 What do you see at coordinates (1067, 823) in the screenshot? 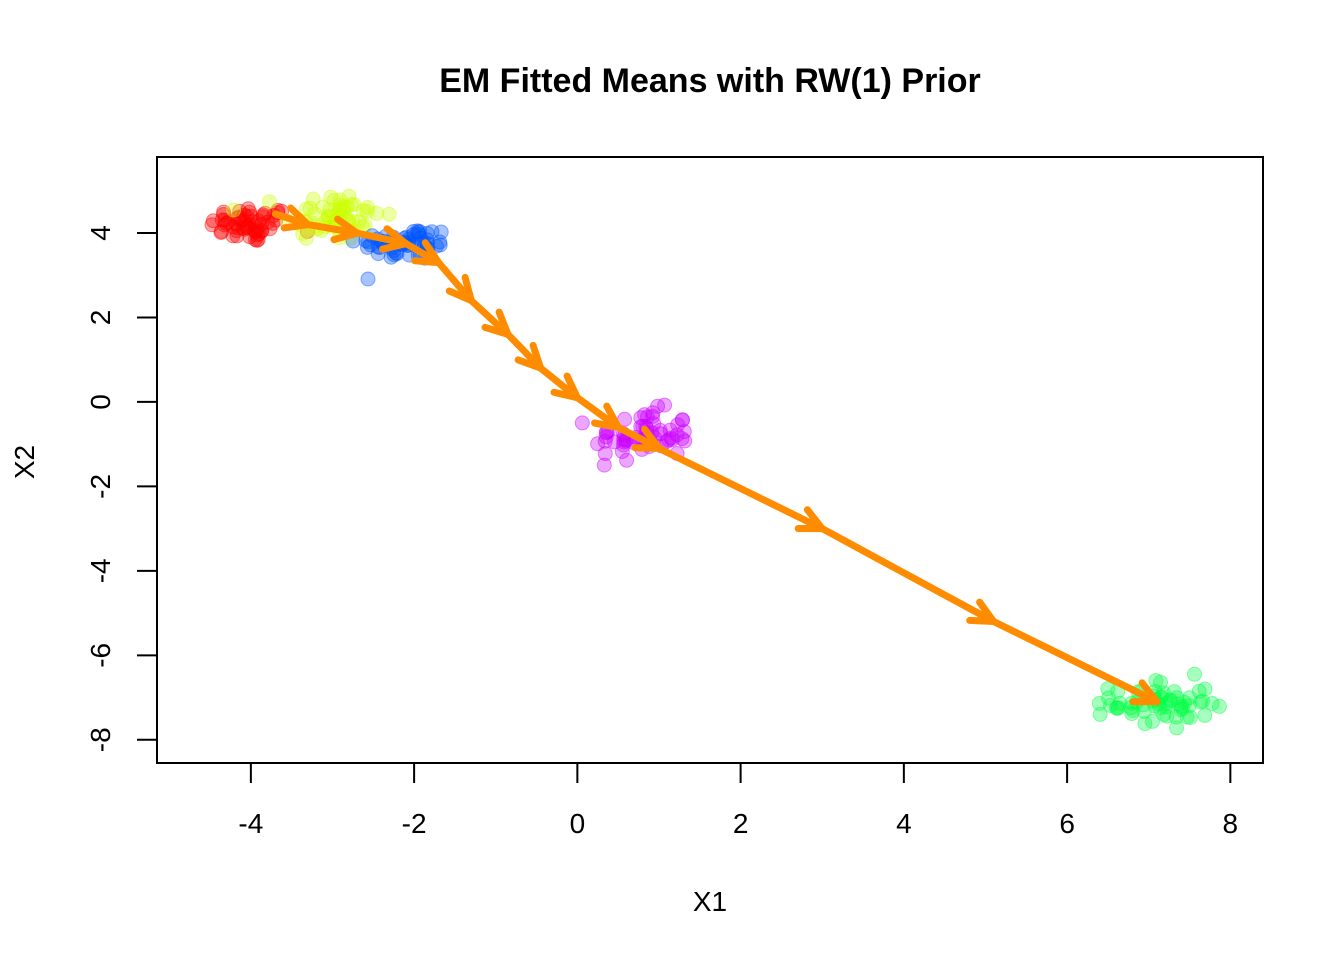
I see `x-tick-label: 6` at bounding box center [1067, 823].